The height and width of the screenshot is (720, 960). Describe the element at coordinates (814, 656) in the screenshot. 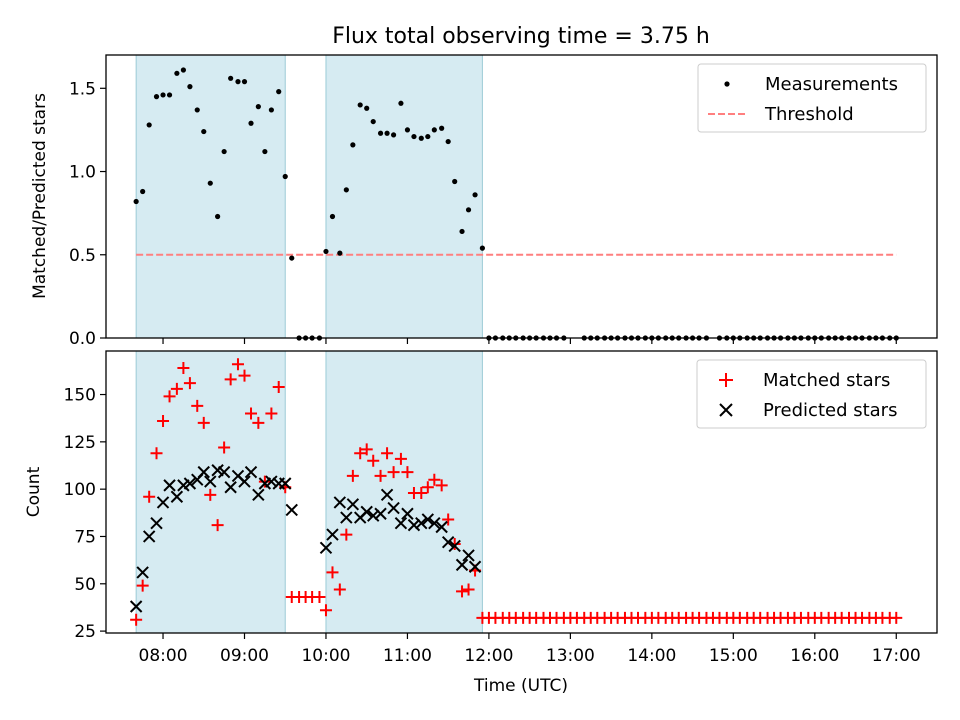

I see `x-tick-label: 16:00` at that location.